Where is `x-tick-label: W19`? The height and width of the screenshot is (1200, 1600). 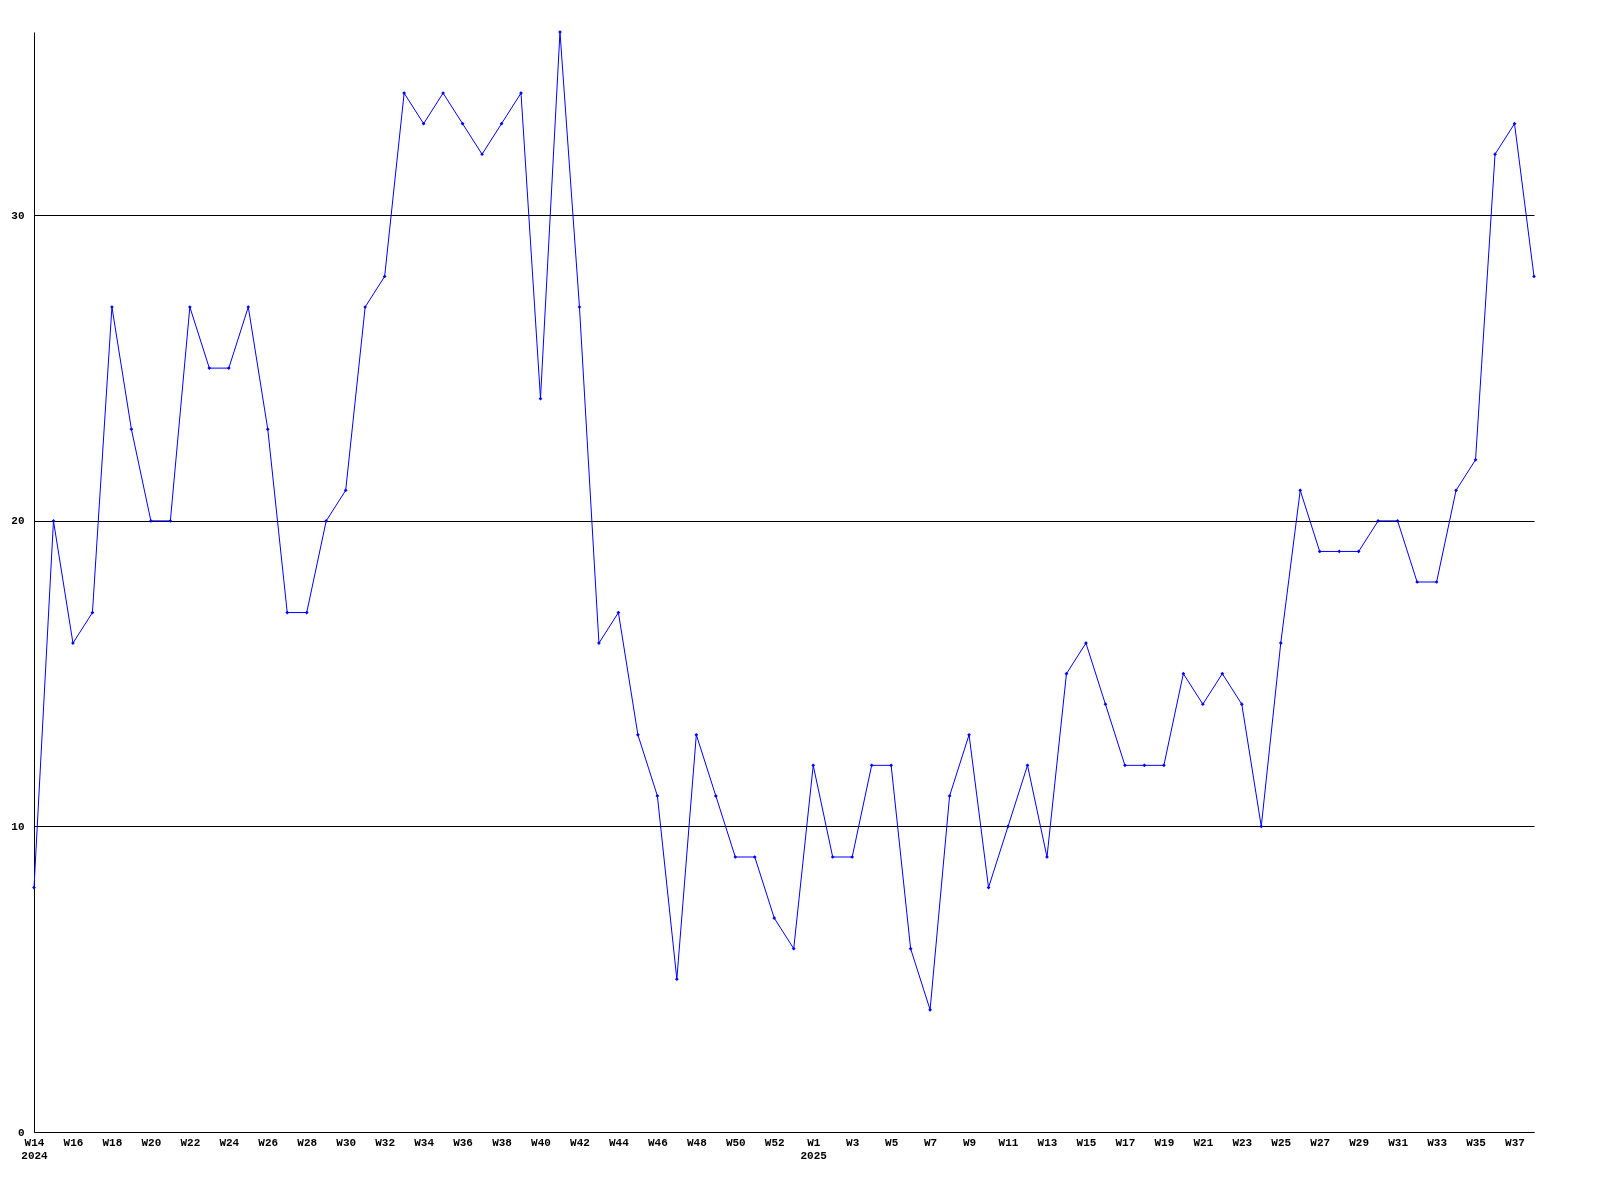 x-tick-label: W19 is located at coordinates (1164, 1142).